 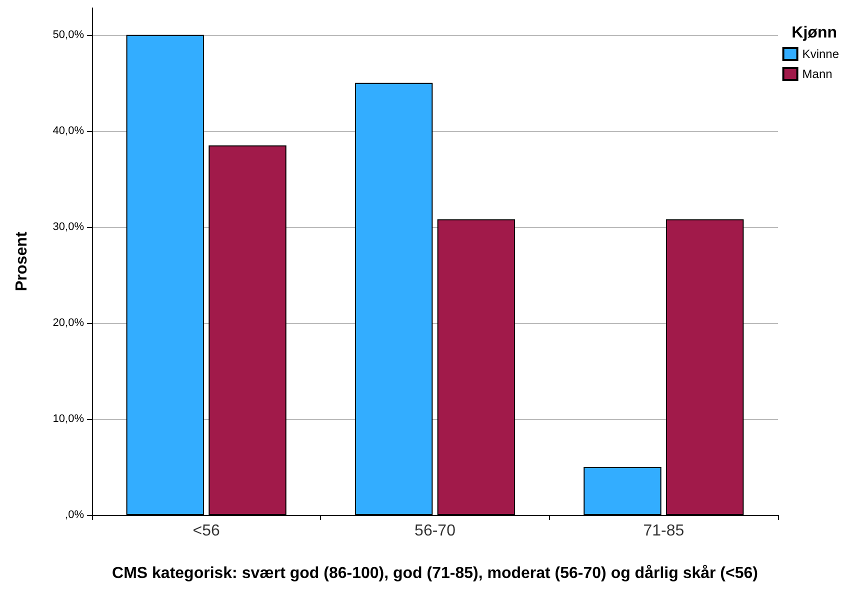 I want to click on y-axis-title: Prosent, so click(x=22, y=261).